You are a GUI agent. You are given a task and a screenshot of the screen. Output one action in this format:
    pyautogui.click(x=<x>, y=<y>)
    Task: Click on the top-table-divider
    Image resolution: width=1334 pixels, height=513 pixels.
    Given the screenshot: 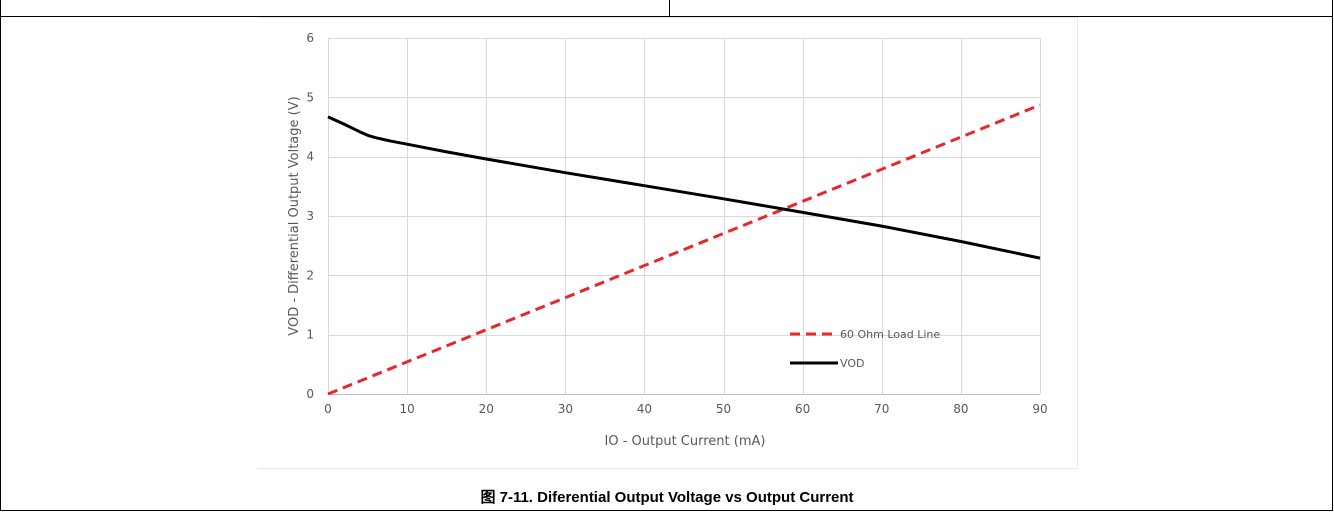 What is the action you would take?
    pyautogui.click(x=669, y=8)
    